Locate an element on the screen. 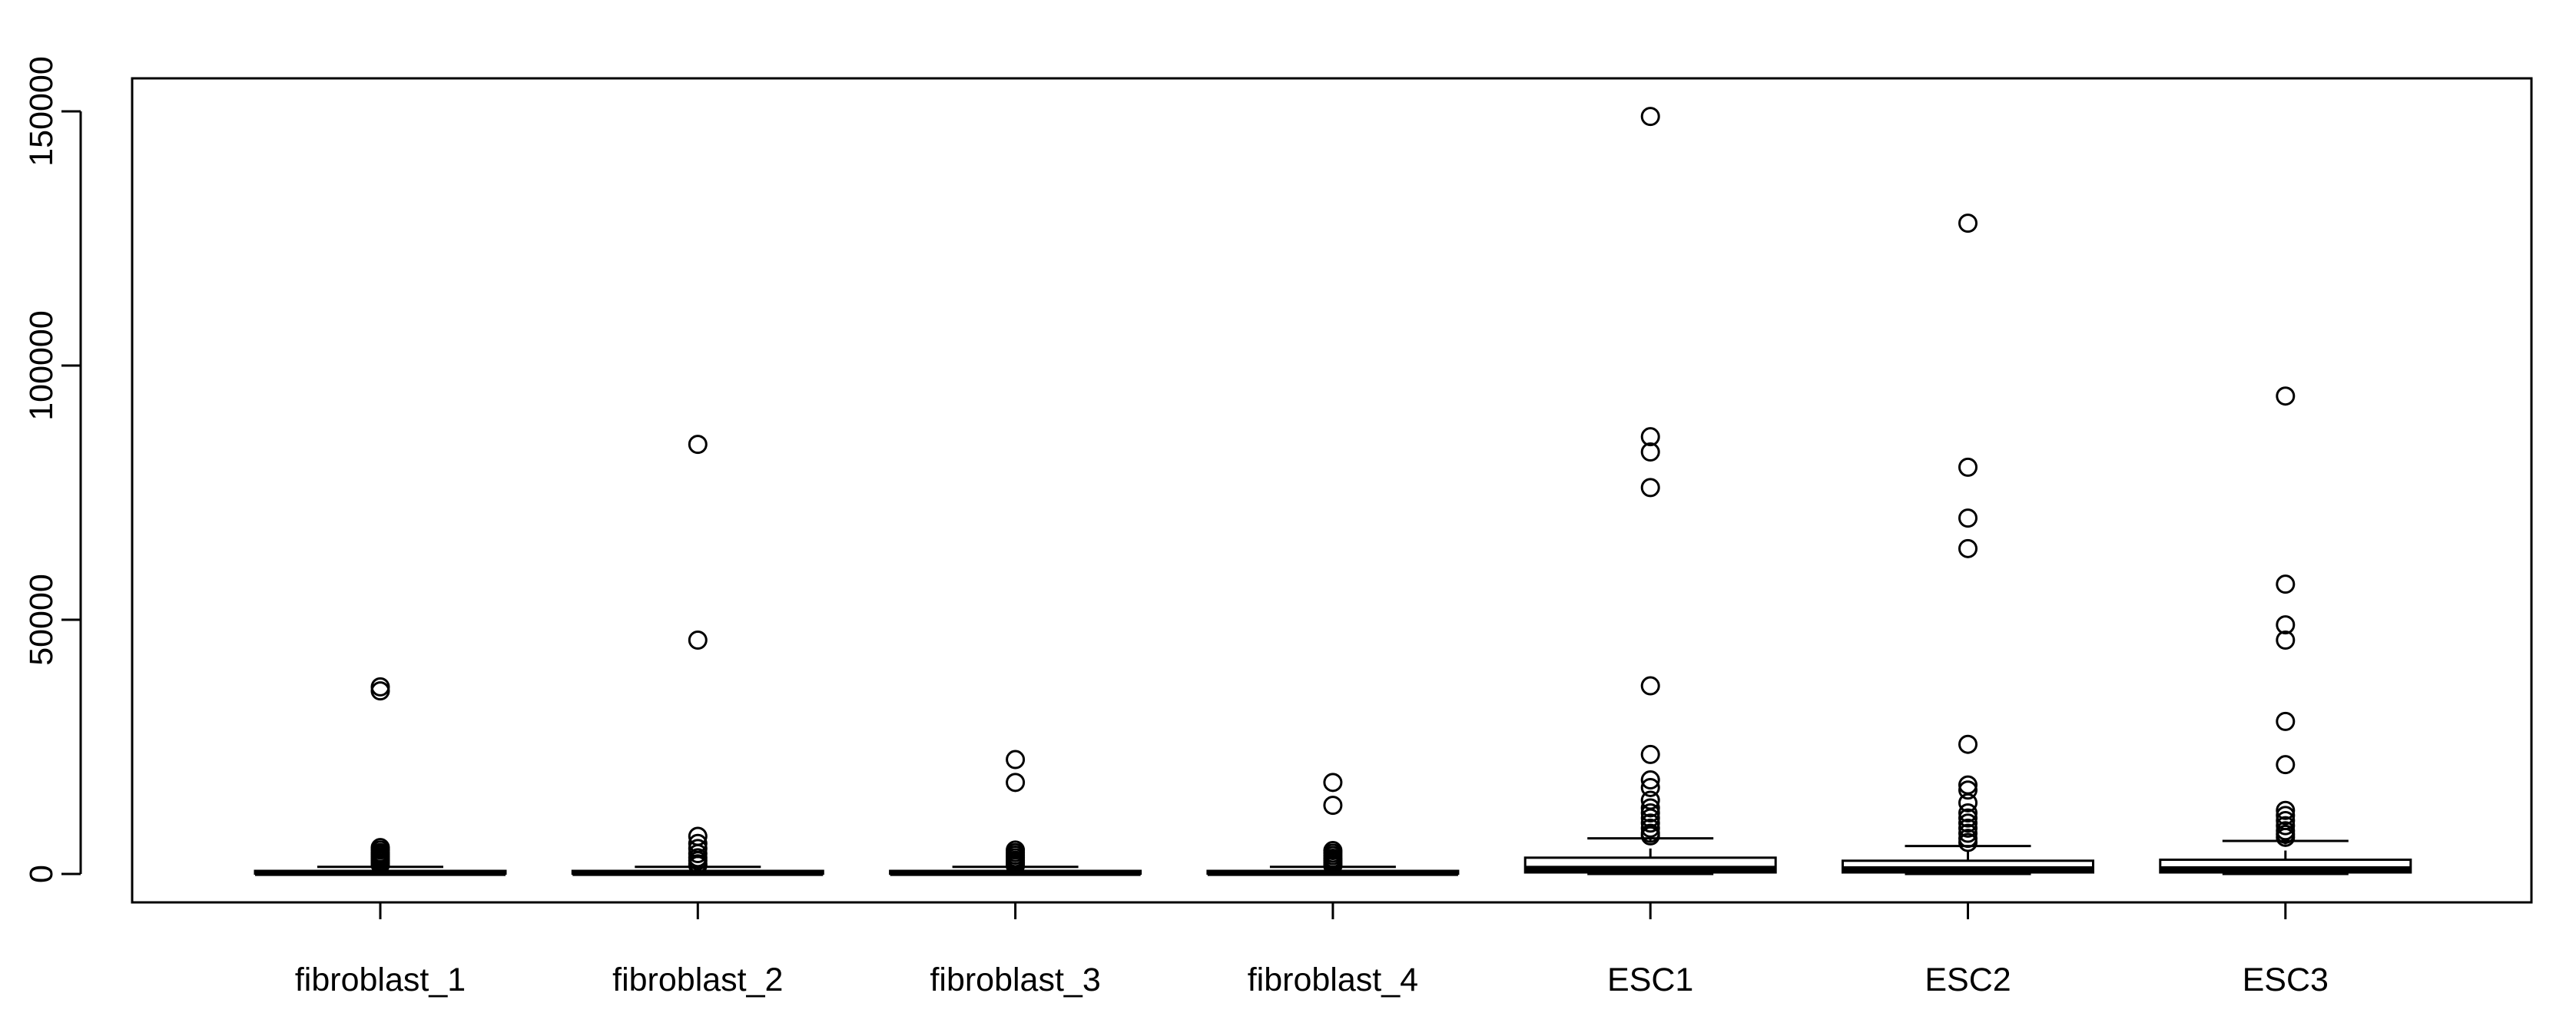  x-tick-label: ESC2 is located at coordinates (1968, 980).